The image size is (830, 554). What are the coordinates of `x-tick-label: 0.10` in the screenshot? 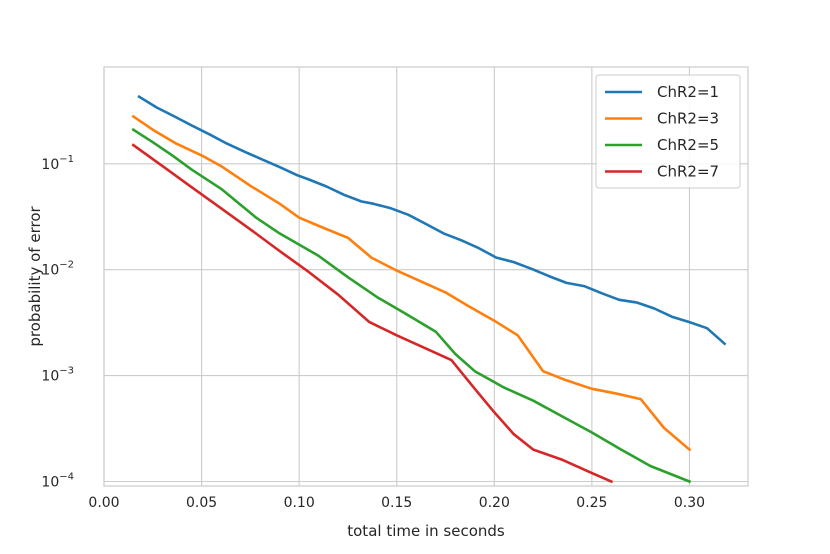 It's located at (299, 503).